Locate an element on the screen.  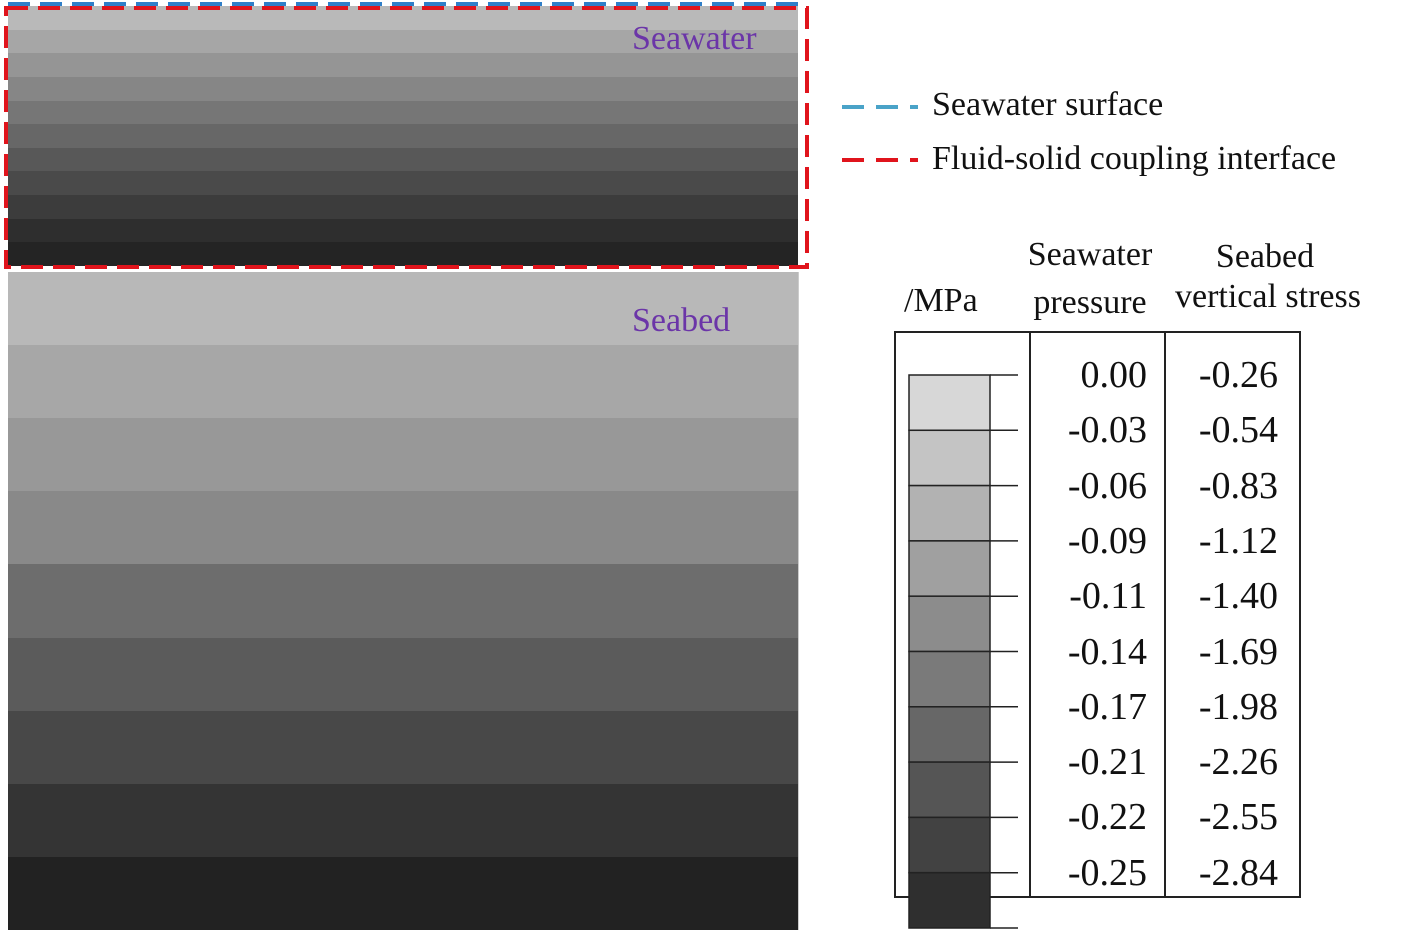
pressure-value: -0.17 is located at coordinates (1107, 706).